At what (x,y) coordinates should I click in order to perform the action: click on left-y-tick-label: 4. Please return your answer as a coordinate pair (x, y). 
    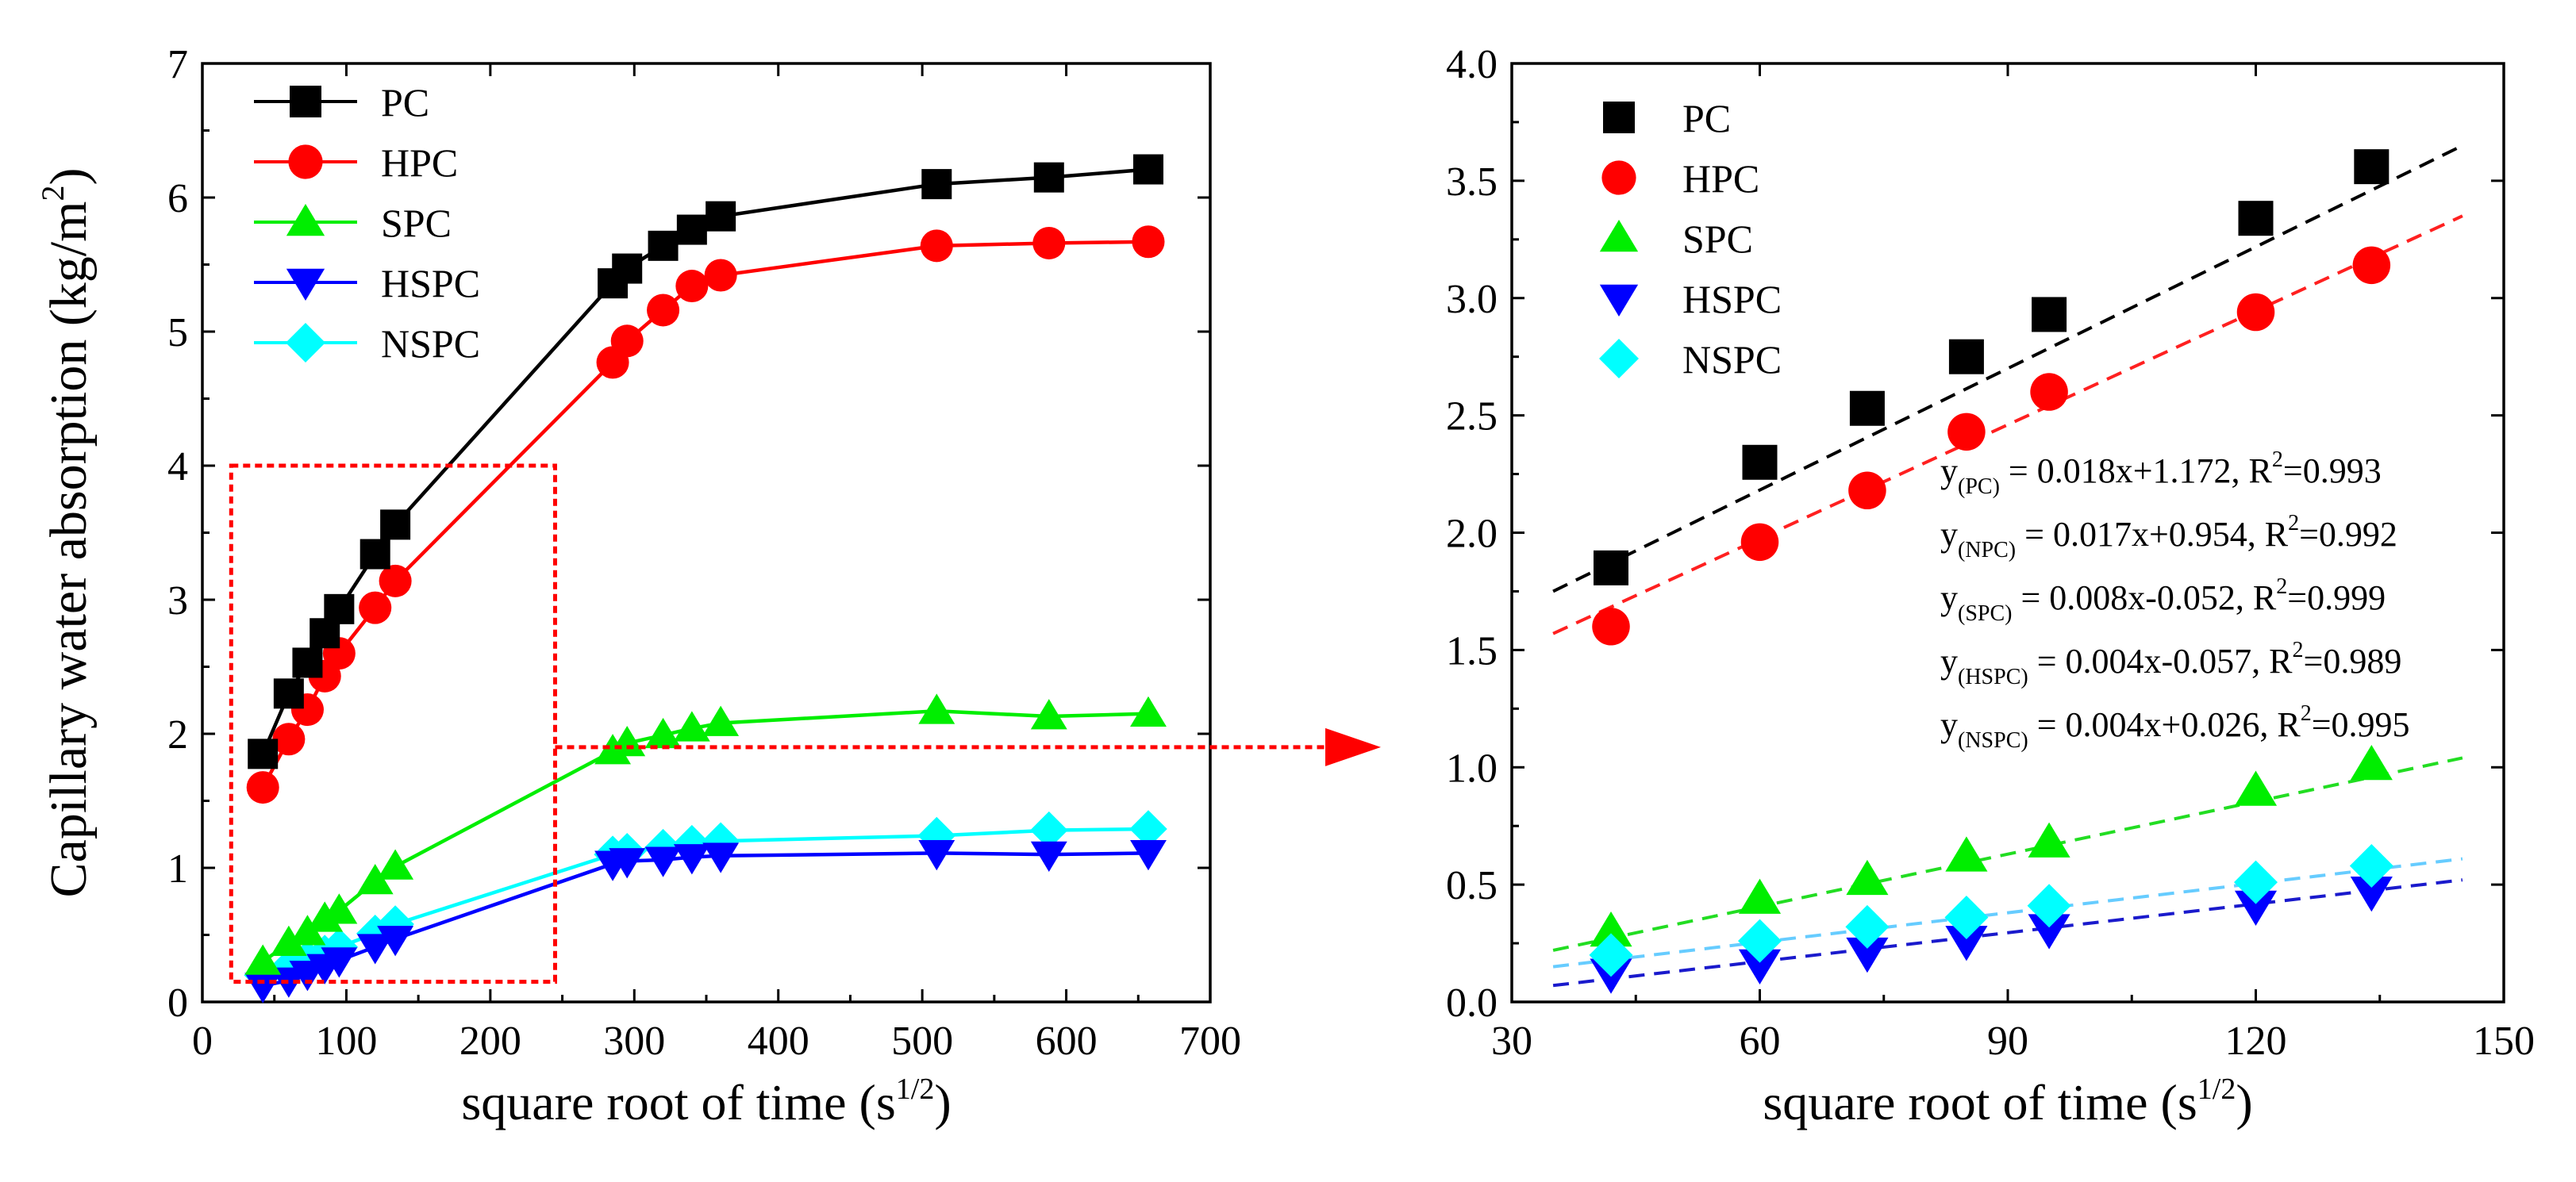
    Looking at the image, I should click on (178, 467).